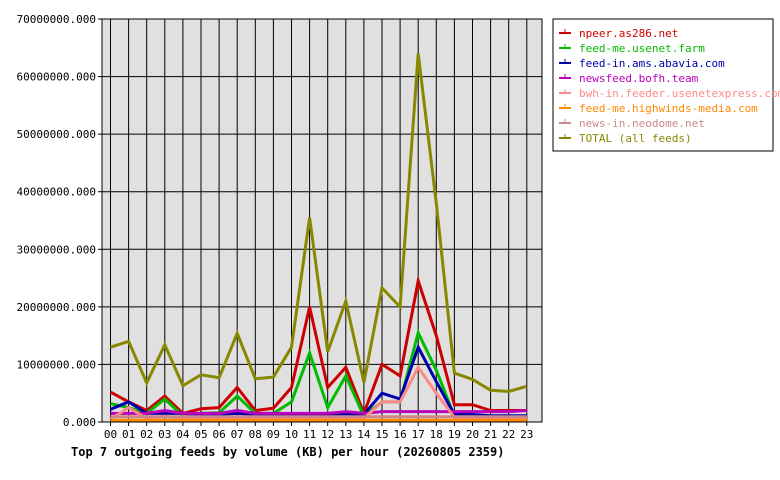 Image resolution: width=780 pixels, height=480 pixels. What do you see at coordinates (639, 78) in the screenshot?
I see `legend-item-label: newsfeed.bofh.team` at bounding box center [639, 78].